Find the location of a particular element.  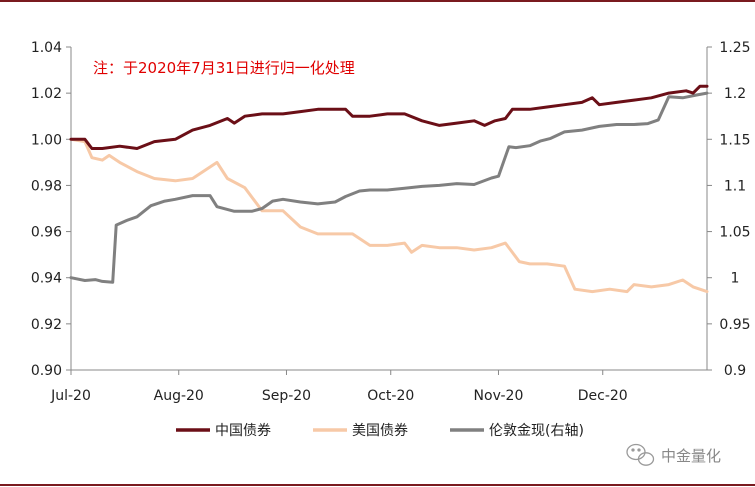

y-left-tick-label: 0.90 is located at coordinates (46, 371).